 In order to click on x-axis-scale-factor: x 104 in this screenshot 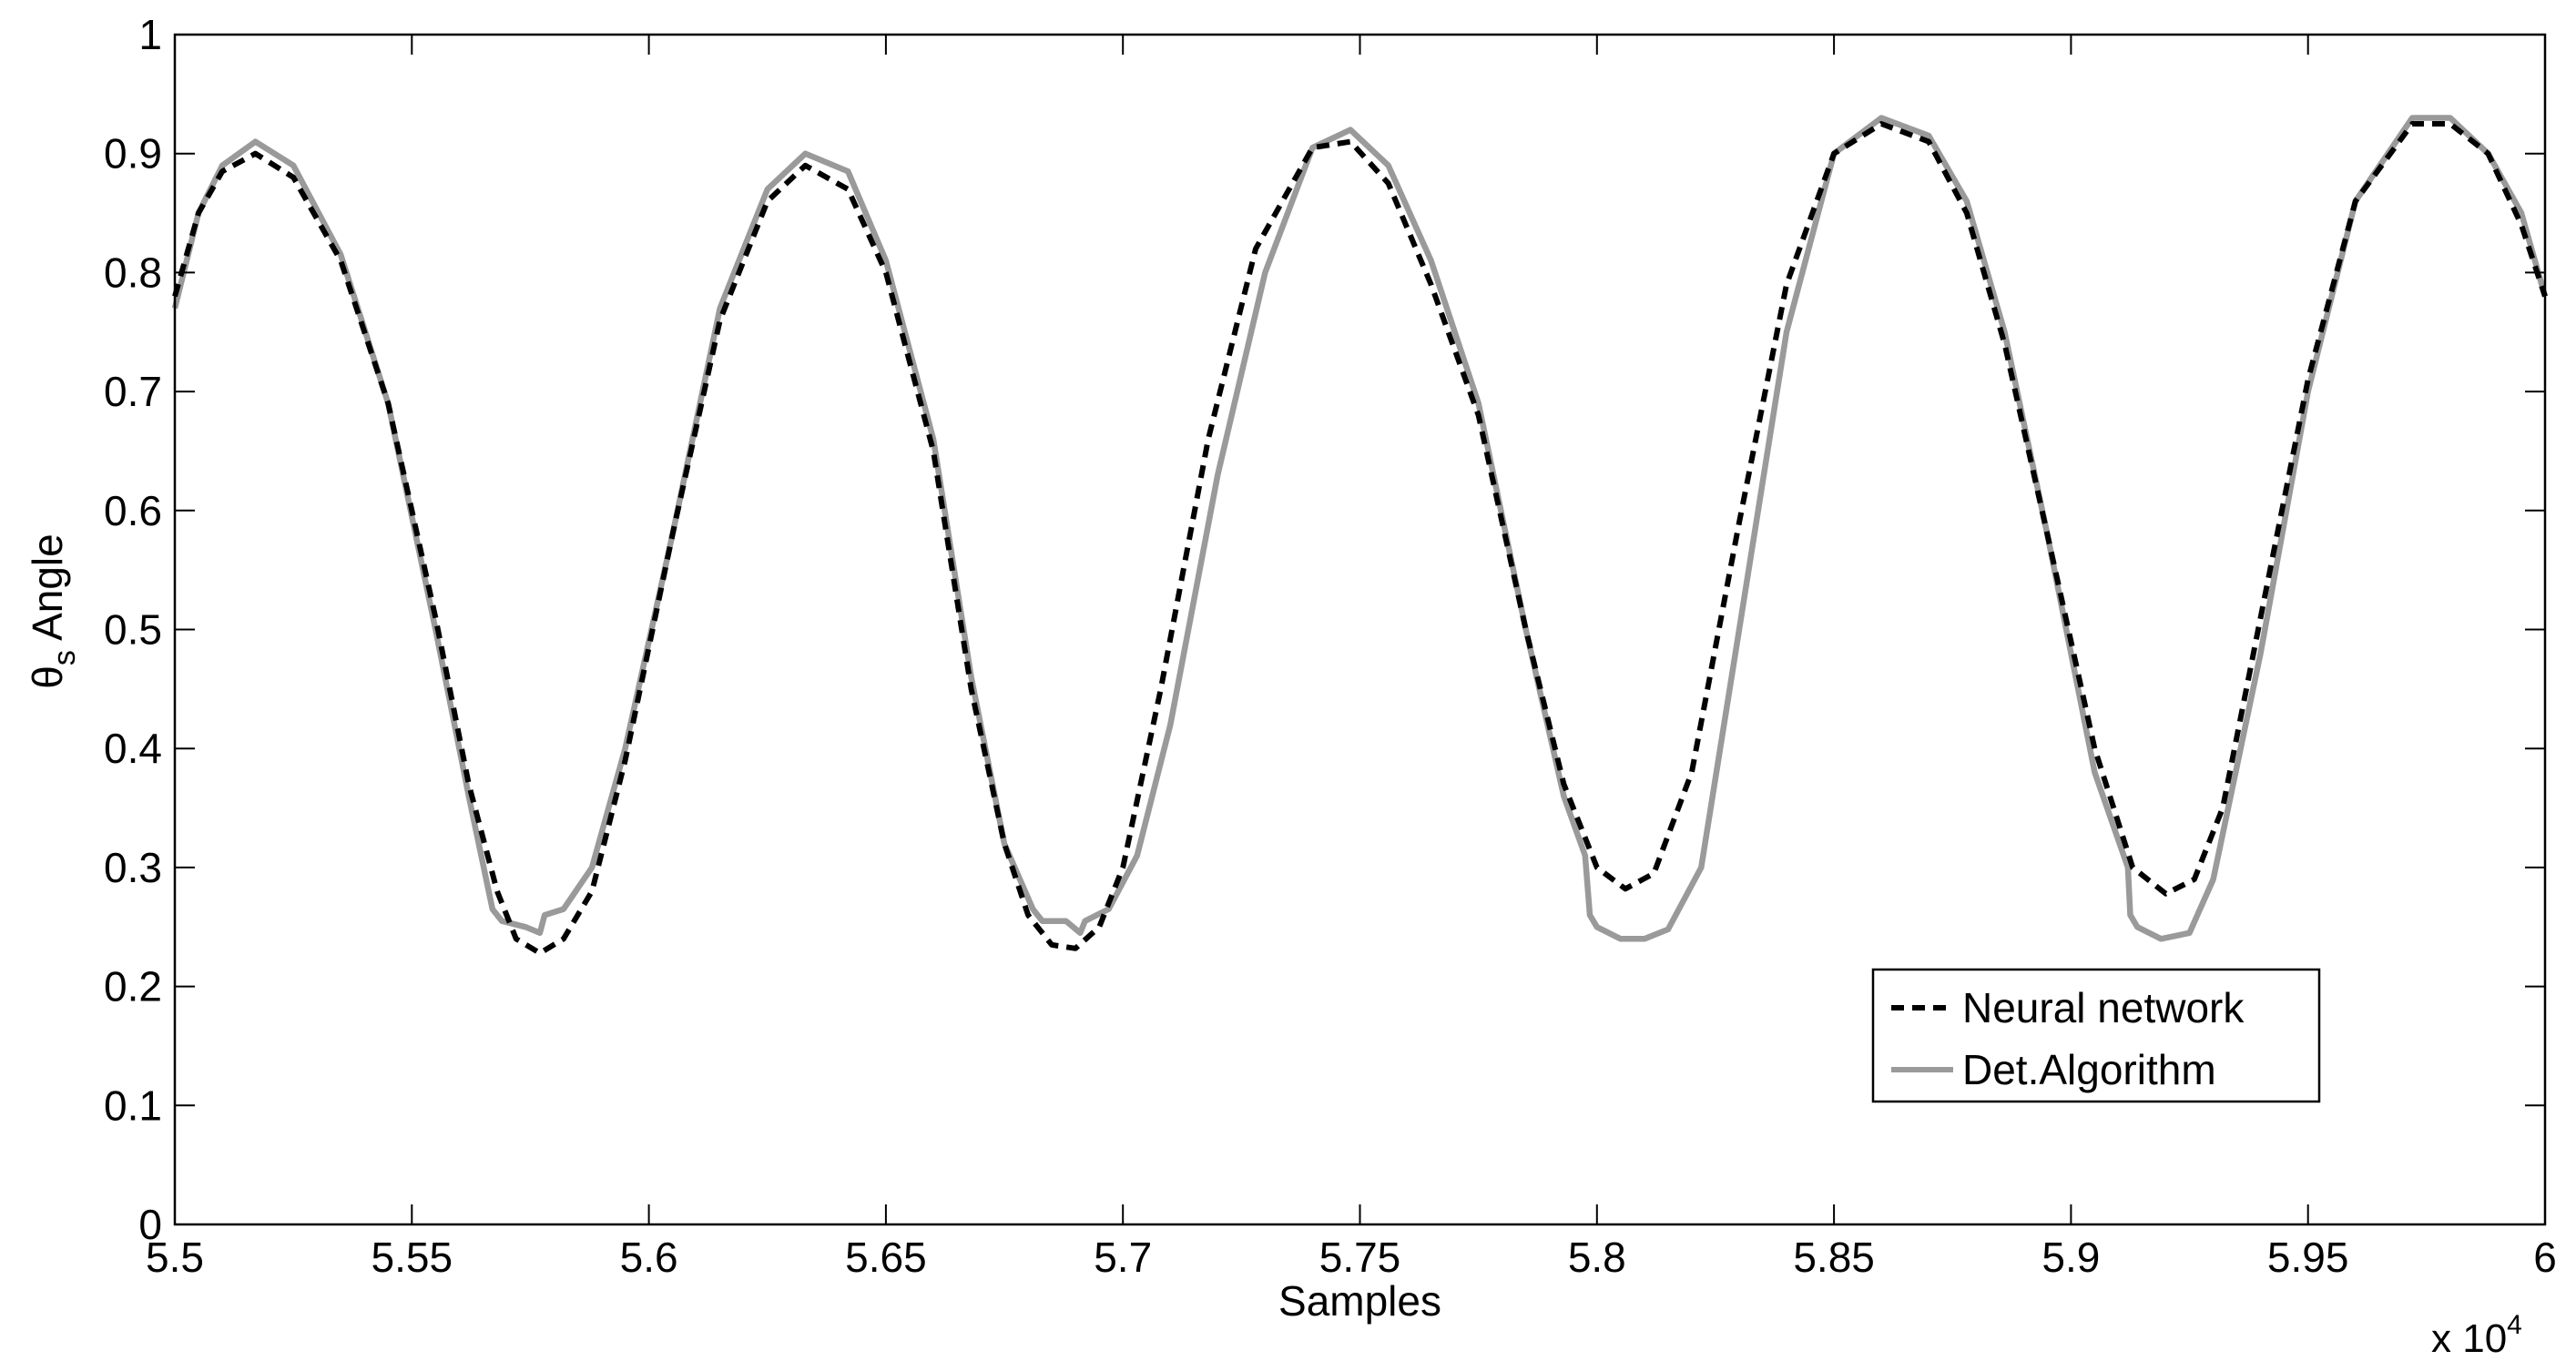, I will do `click(2476, 1335)`.